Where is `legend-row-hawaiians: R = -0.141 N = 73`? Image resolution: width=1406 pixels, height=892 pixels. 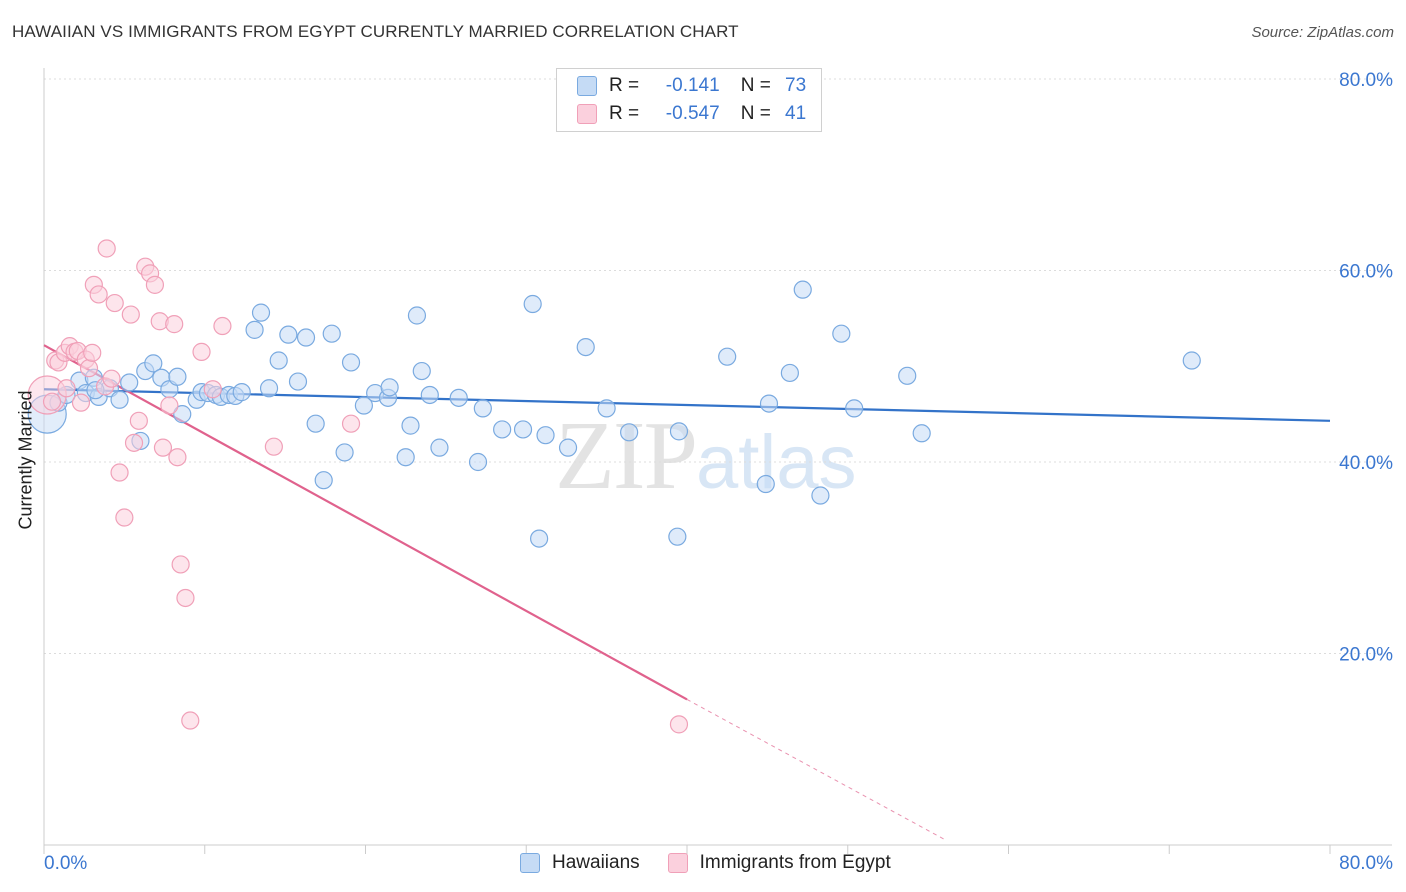 legend-row-hawaiians: R = -0.141 N = 73 is located at coordinates (691, 86).